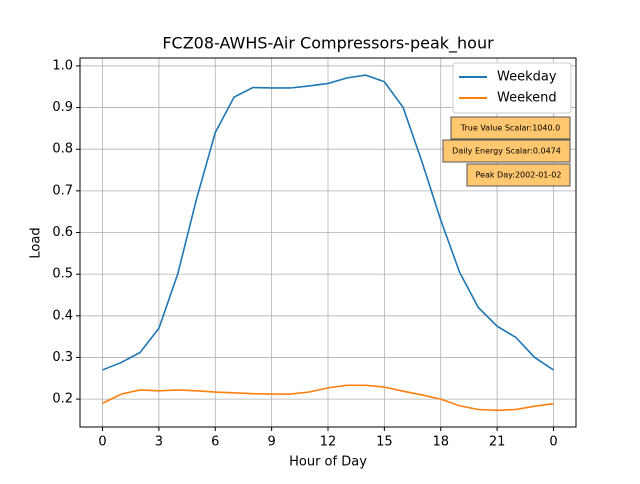 This screenshot has width=640, height=484. What do you see at coordinates (271, 442) in the screenshot?
I see `x-tick-label: 9` at bounding box center [271, 442].